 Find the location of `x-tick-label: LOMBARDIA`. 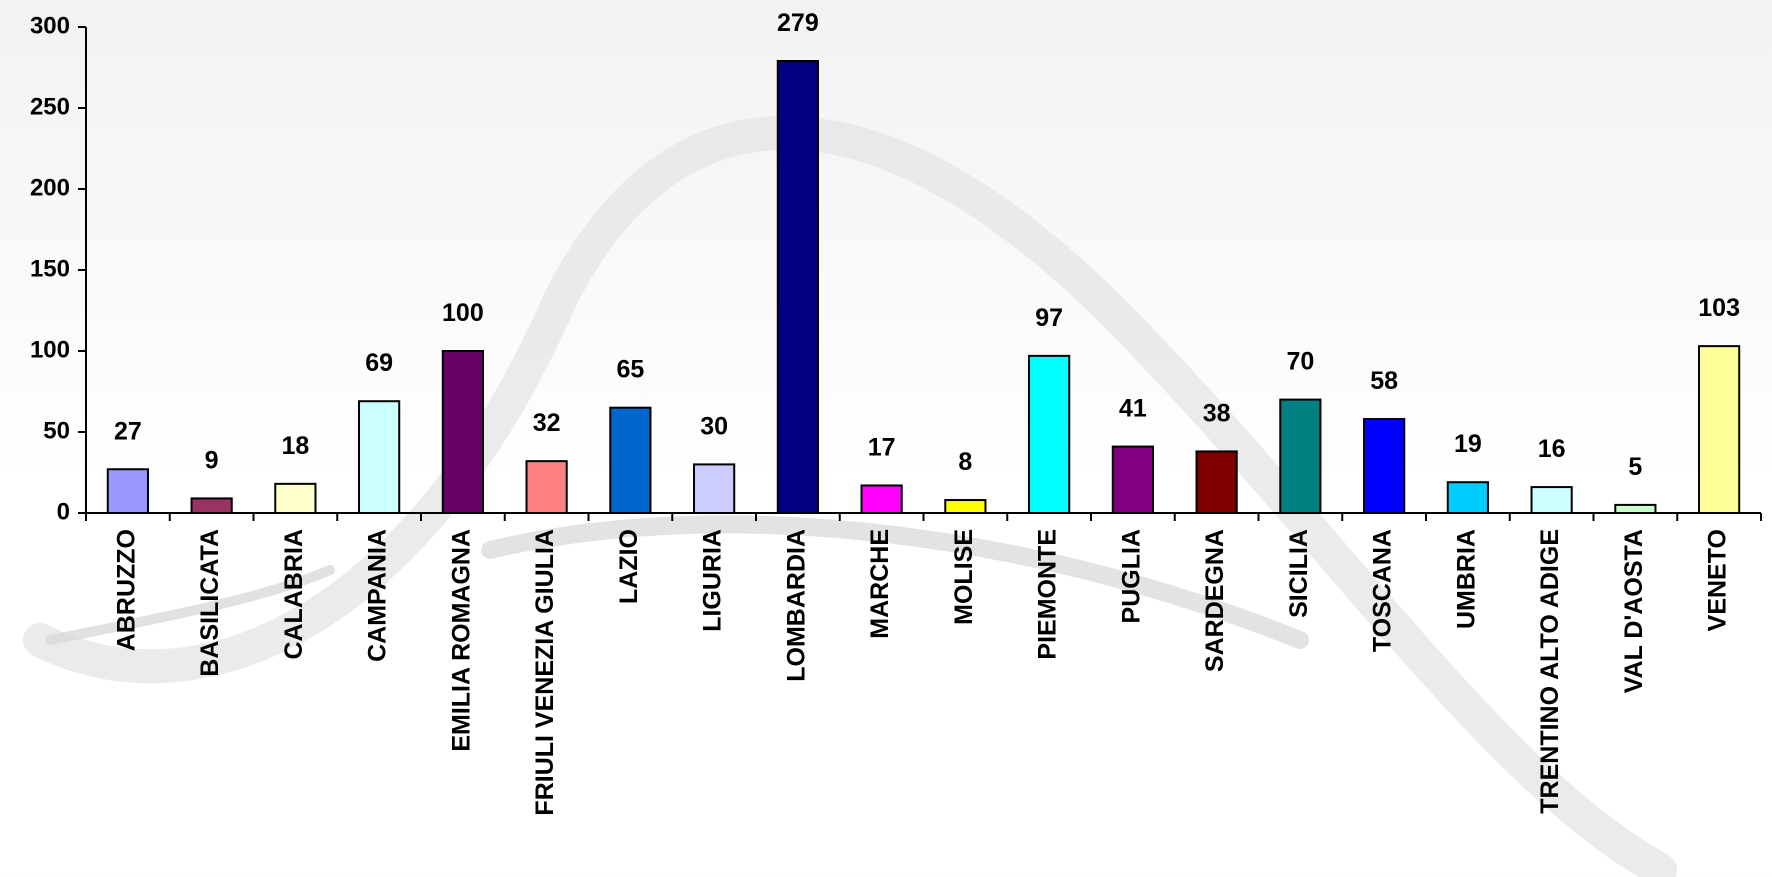

x-tick-label: LOMBARDIA is located at coordinates (796, 605).